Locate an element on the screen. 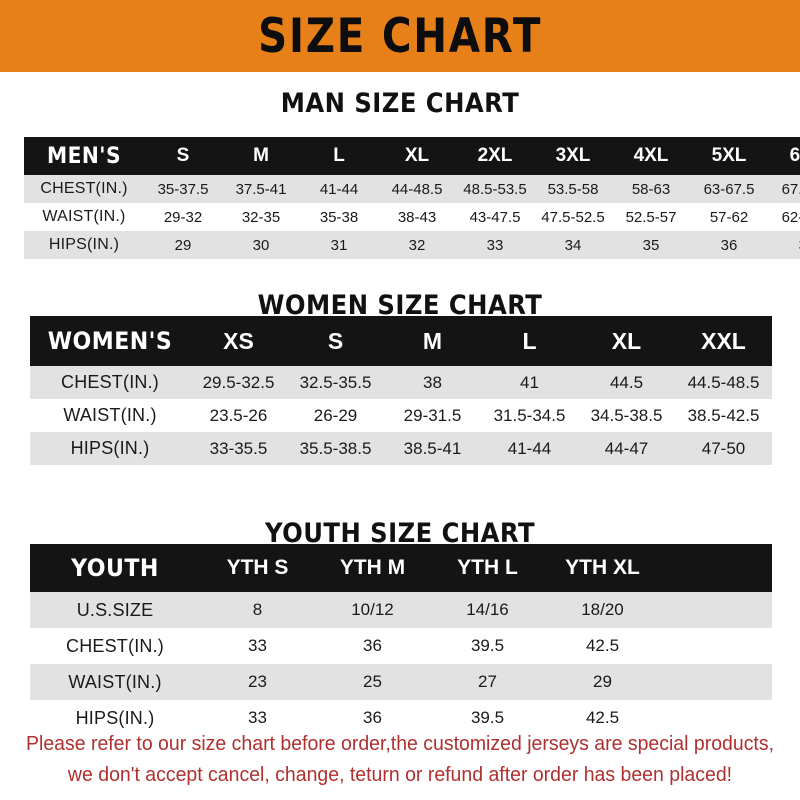 This screenshot has width=800, height=800. page-title: SIZE CHART is located at coordinates (399, 36).